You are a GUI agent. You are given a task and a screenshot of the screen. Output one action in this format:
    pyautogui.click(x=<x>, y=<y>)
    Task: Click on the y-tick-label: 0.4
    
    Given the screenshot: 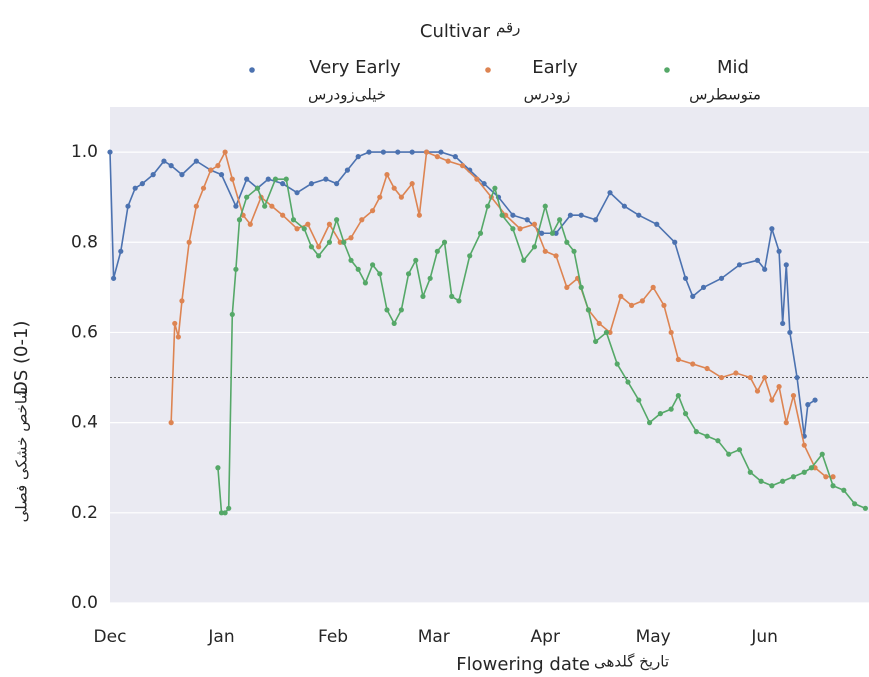 What is the action you would take?
    pyautogui.click(x=84, y=423)
    